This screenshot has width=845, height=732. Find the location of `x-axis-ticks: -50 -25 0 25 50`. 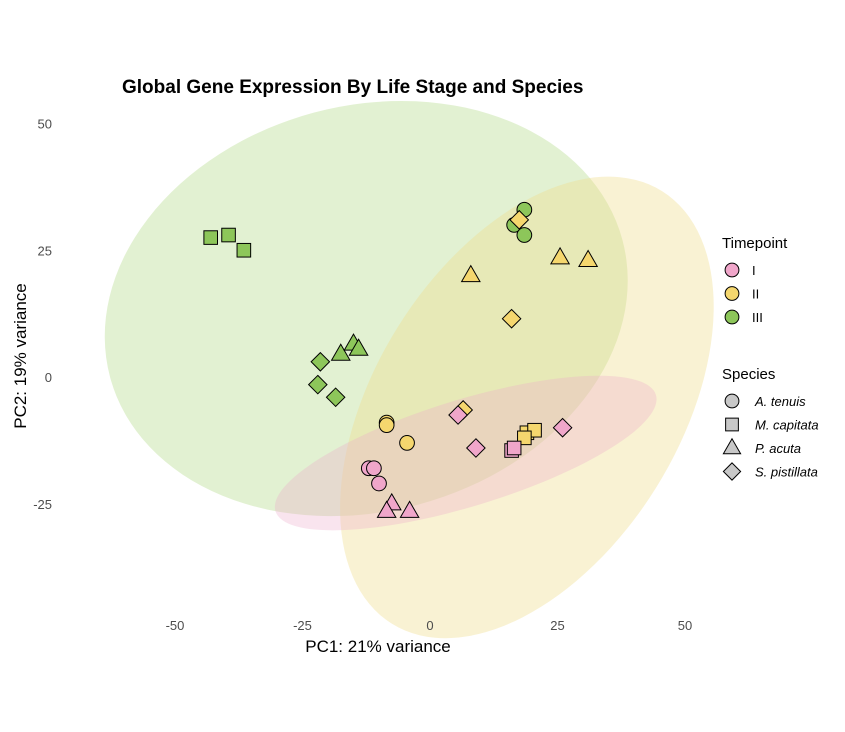

x-axis-ticks: -50 -25 0 25 50 is located at coordinates (429, 625).